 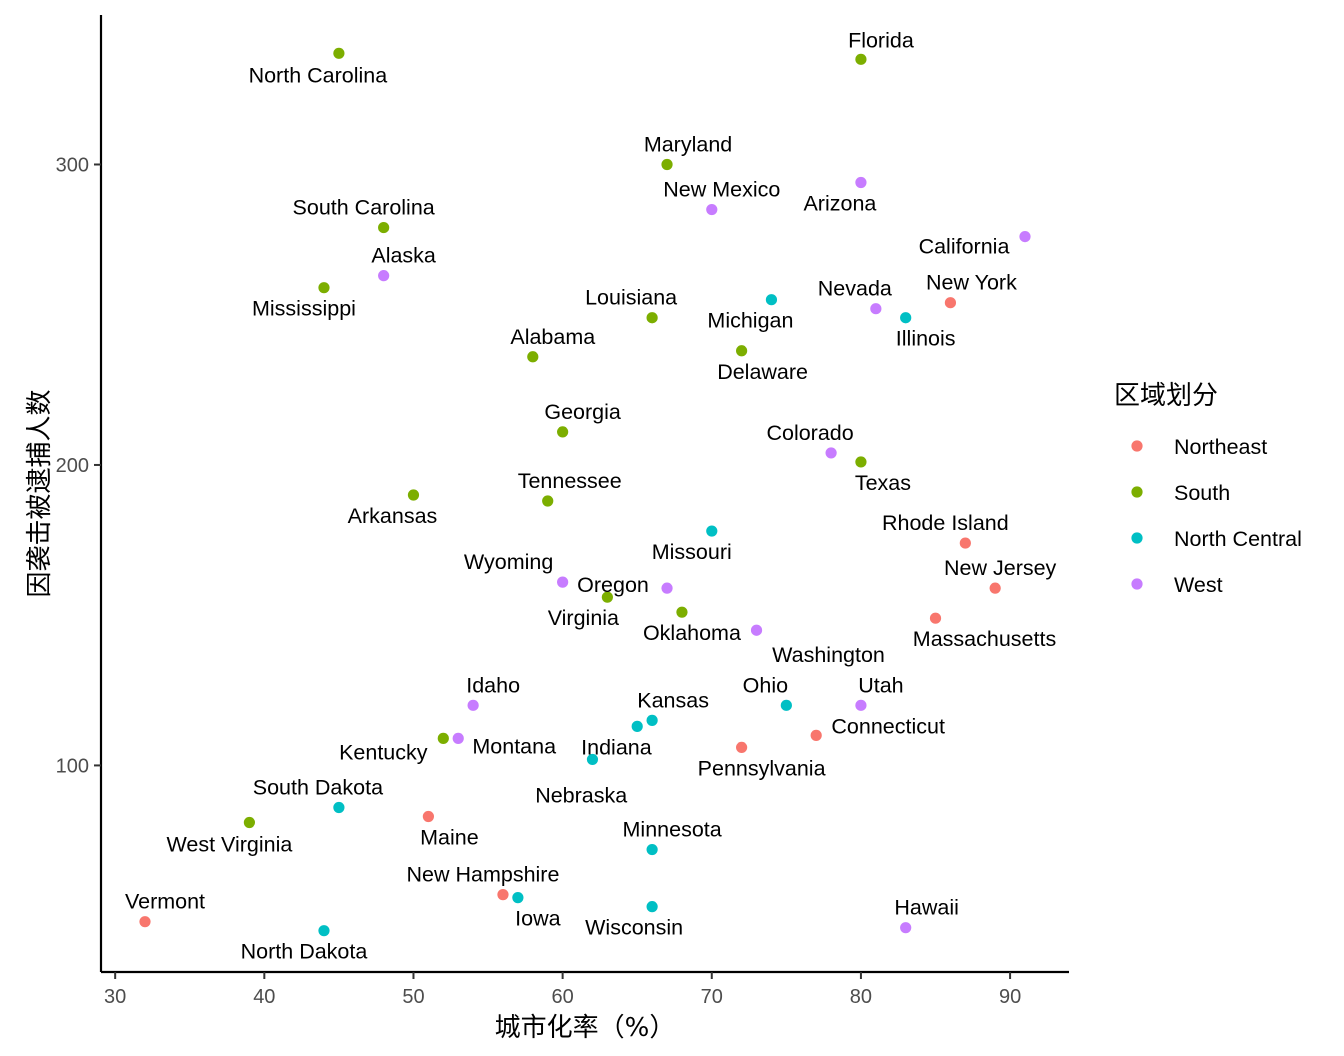 I want to click on y-tick-label: 100, so click(x=72, y=766).